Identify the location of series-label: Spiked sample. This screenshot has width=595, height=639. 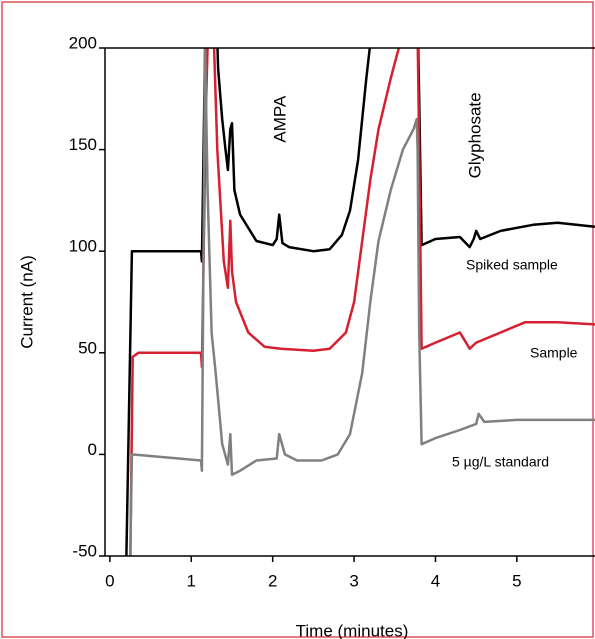
(512, 265).